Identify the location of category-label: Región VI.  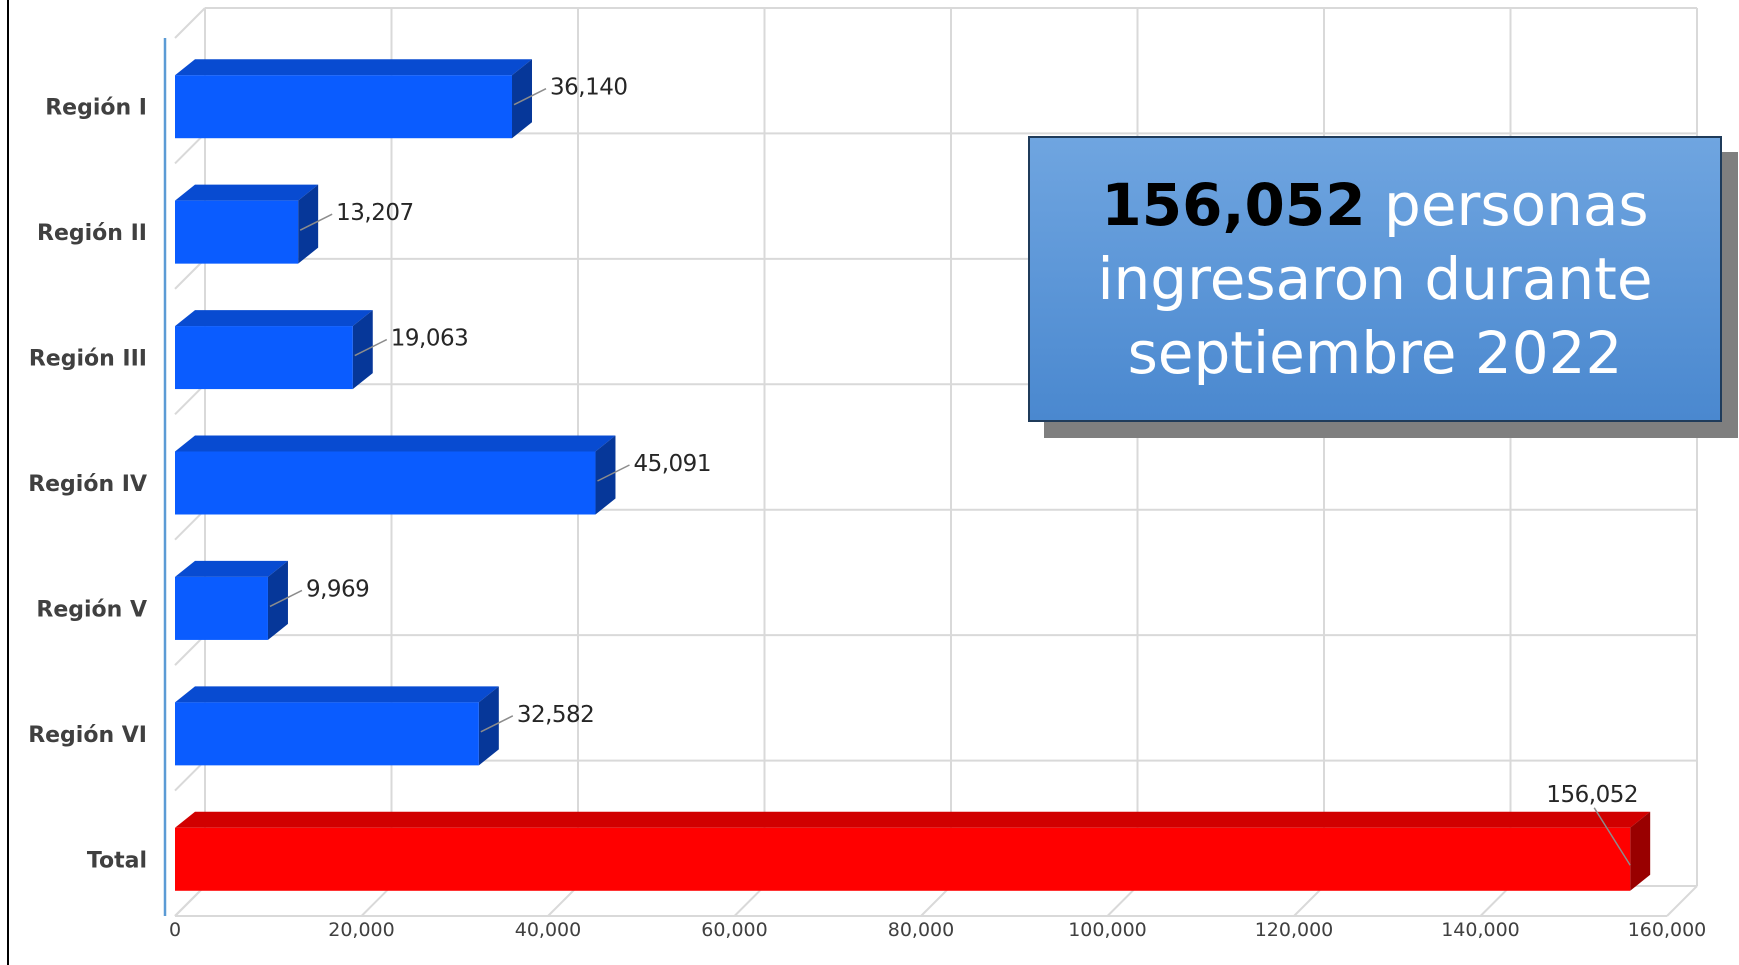
(87, 735).